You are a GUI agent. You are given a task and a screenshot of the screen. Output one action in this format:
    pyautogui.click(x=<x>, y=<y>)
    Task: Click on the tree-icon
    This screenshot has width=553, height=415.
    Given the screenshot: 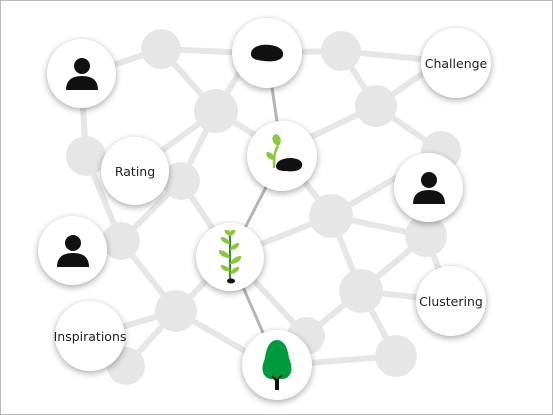 What is the action you would take?
    pyautogui.click(x=277, y=365)
    